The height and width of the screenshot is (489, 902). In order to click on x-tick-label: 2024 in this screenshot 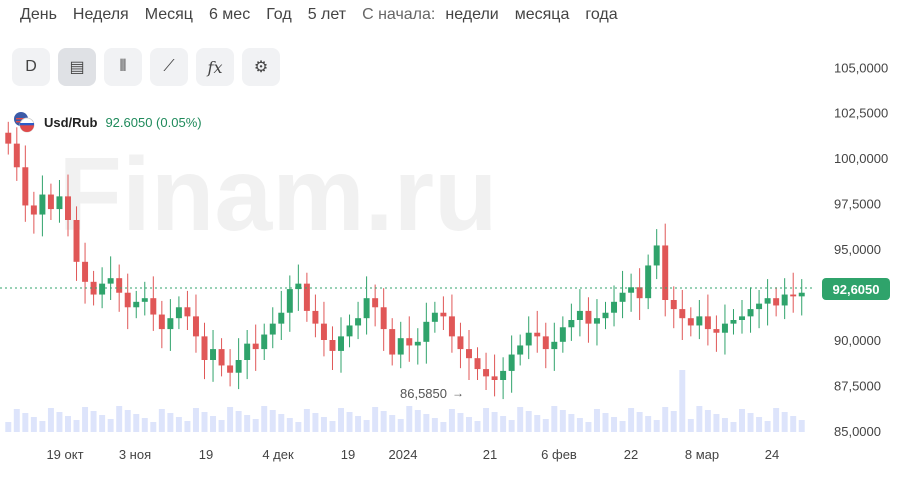, I will do `click(403, 454)`.